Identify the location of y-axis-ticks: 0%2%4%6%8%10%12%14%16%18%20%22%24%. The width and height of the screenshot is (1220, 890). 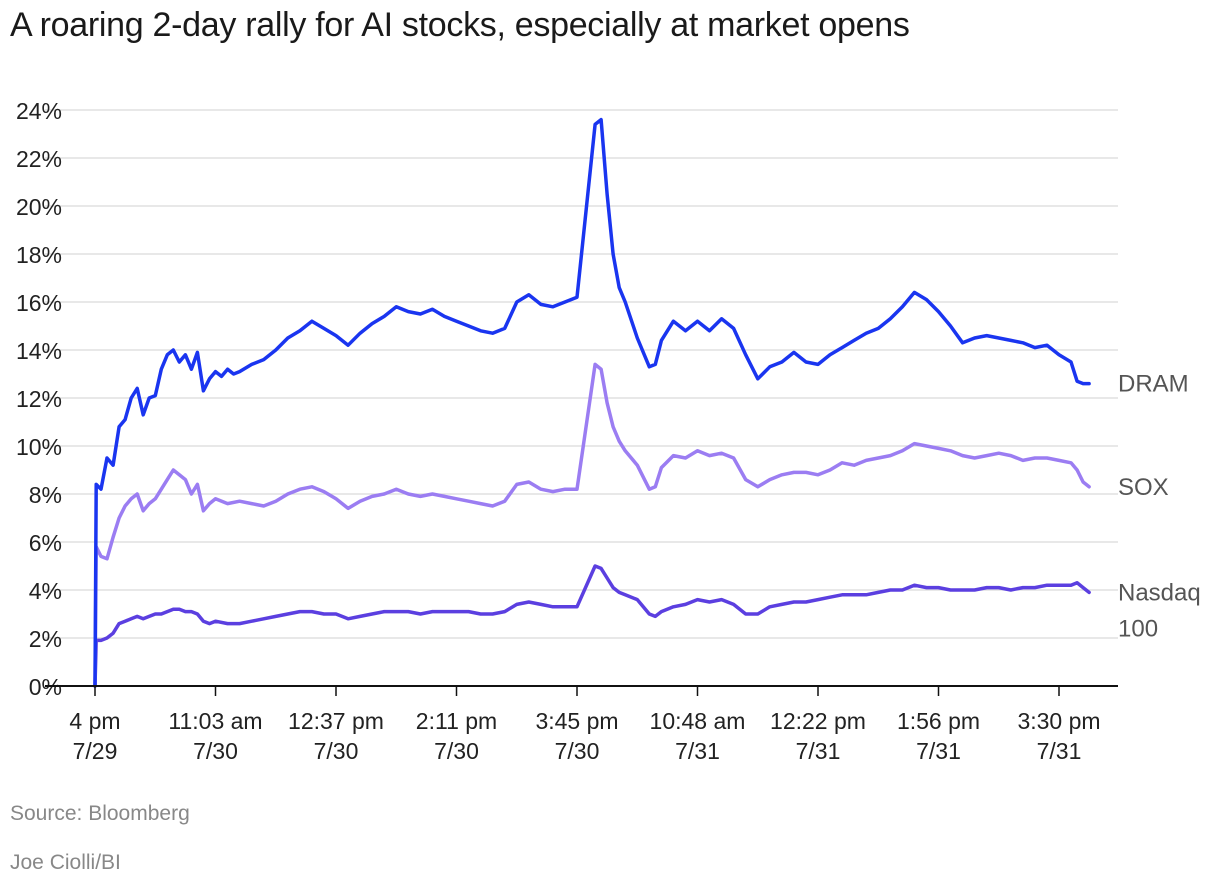
(39, 399).